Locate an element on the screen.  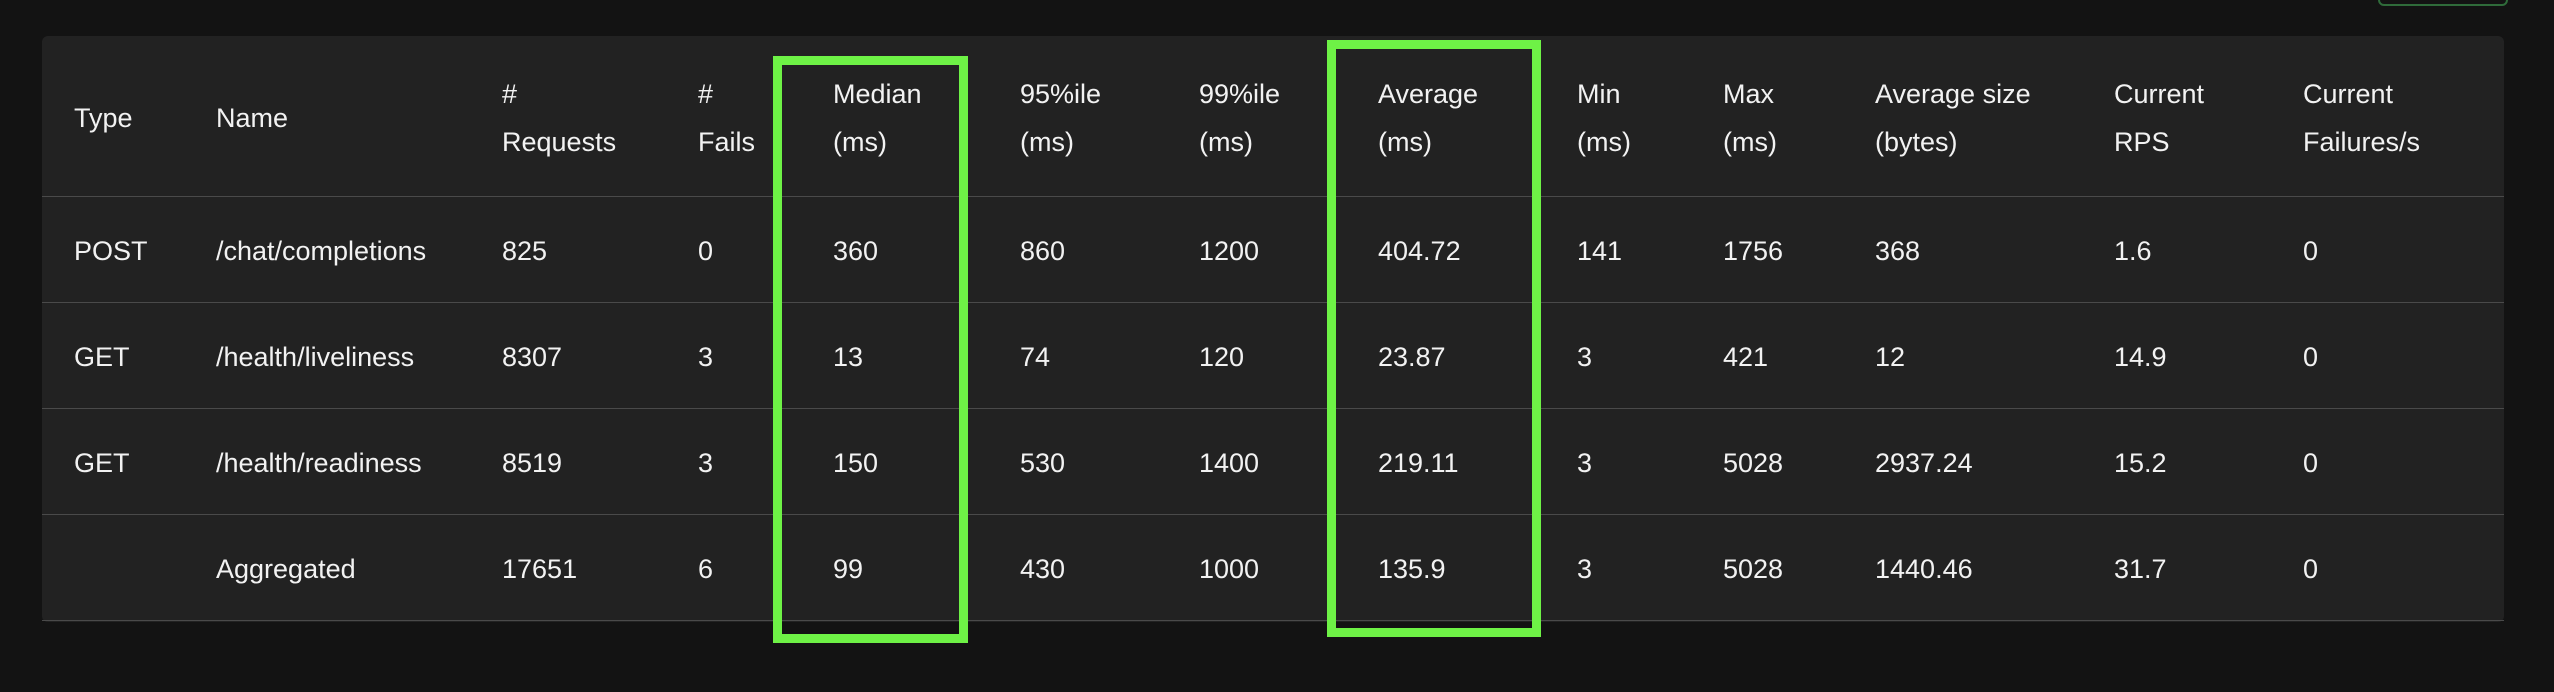
column-header-current-failures: Current Failures/s is located at coordinates (2362, 118).